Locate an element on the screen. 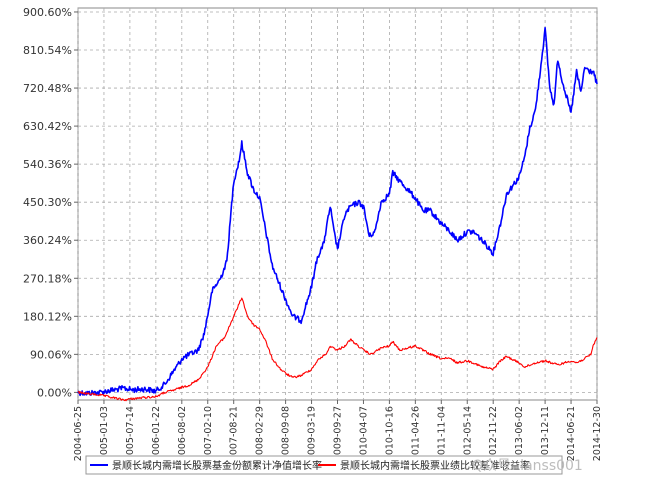  x-tick-label: 2011-04-26 is located at coordinates (415, 433).